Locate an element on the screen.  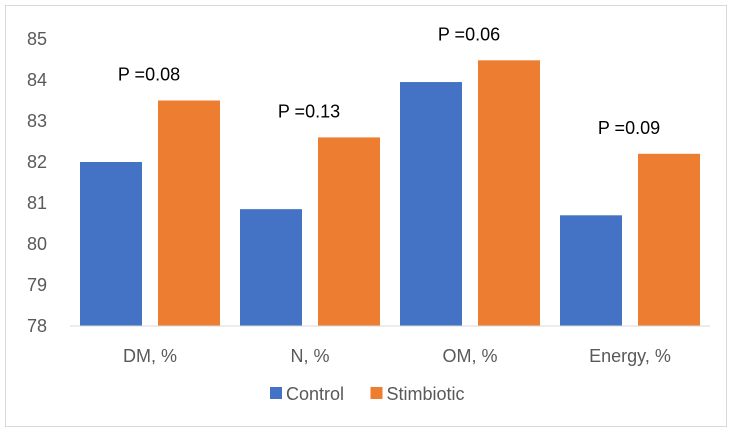
x-axis-categories: DM, % N, % OM, % Energy, % is located at coordinates (397, 356).